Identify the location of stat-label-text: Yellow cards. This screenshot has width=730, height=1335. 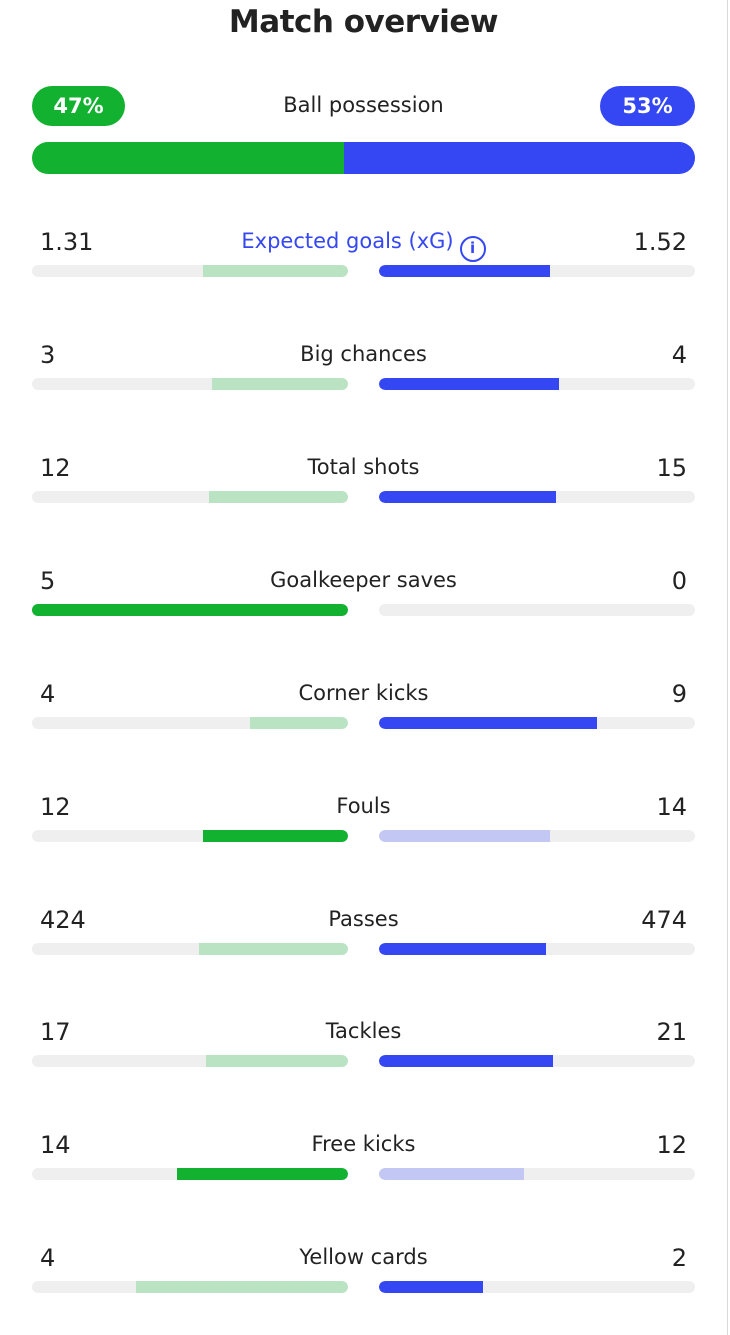
(363, 1257).